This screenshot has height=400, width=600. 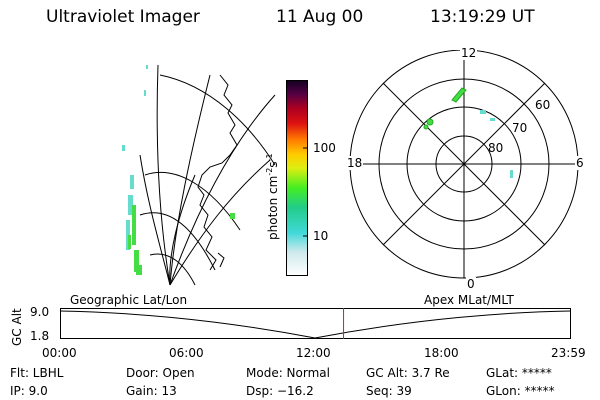 What do you see at coordinates (568, 353) in the screenshot?
I see `x-tick-2359: 23:59` at bounding box center [568, 353].